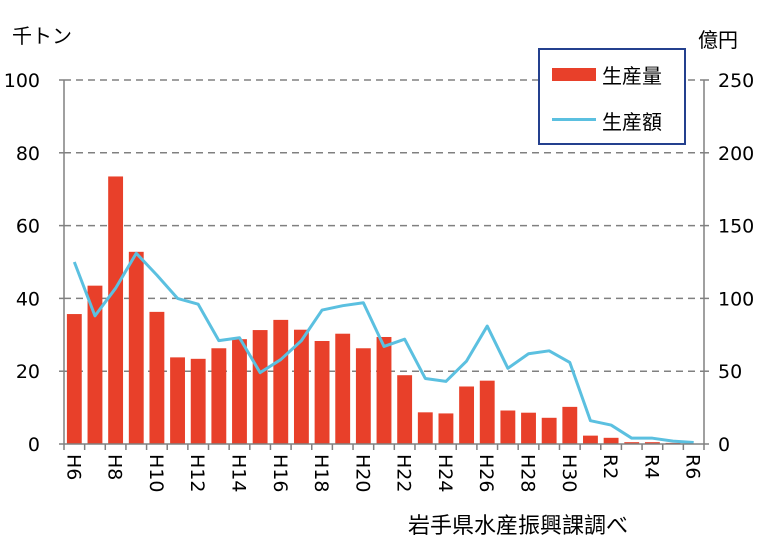 Image resolution: width=764 pixels, height=558 pixels. Describe the element at coordinates (73, 467) in the screenshot. I see `x-tick-label-H6: H6` at that location.